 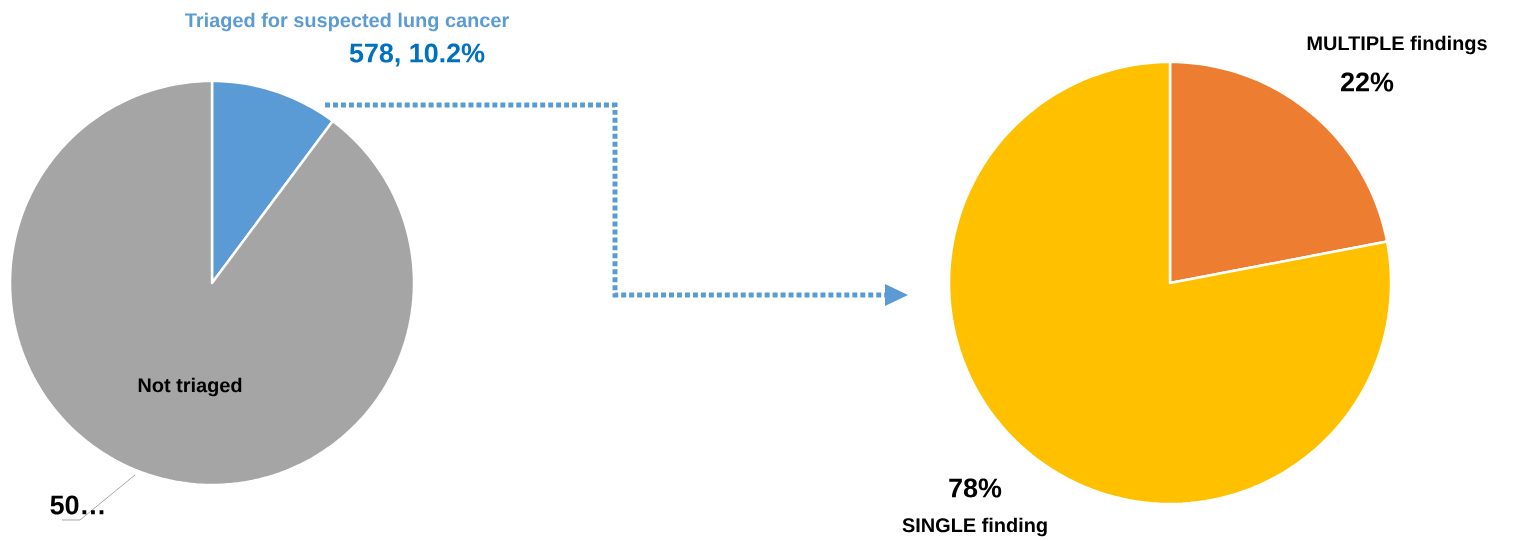 I want to click on data-label: 578, 10.2%, so click(x=417, y=55).